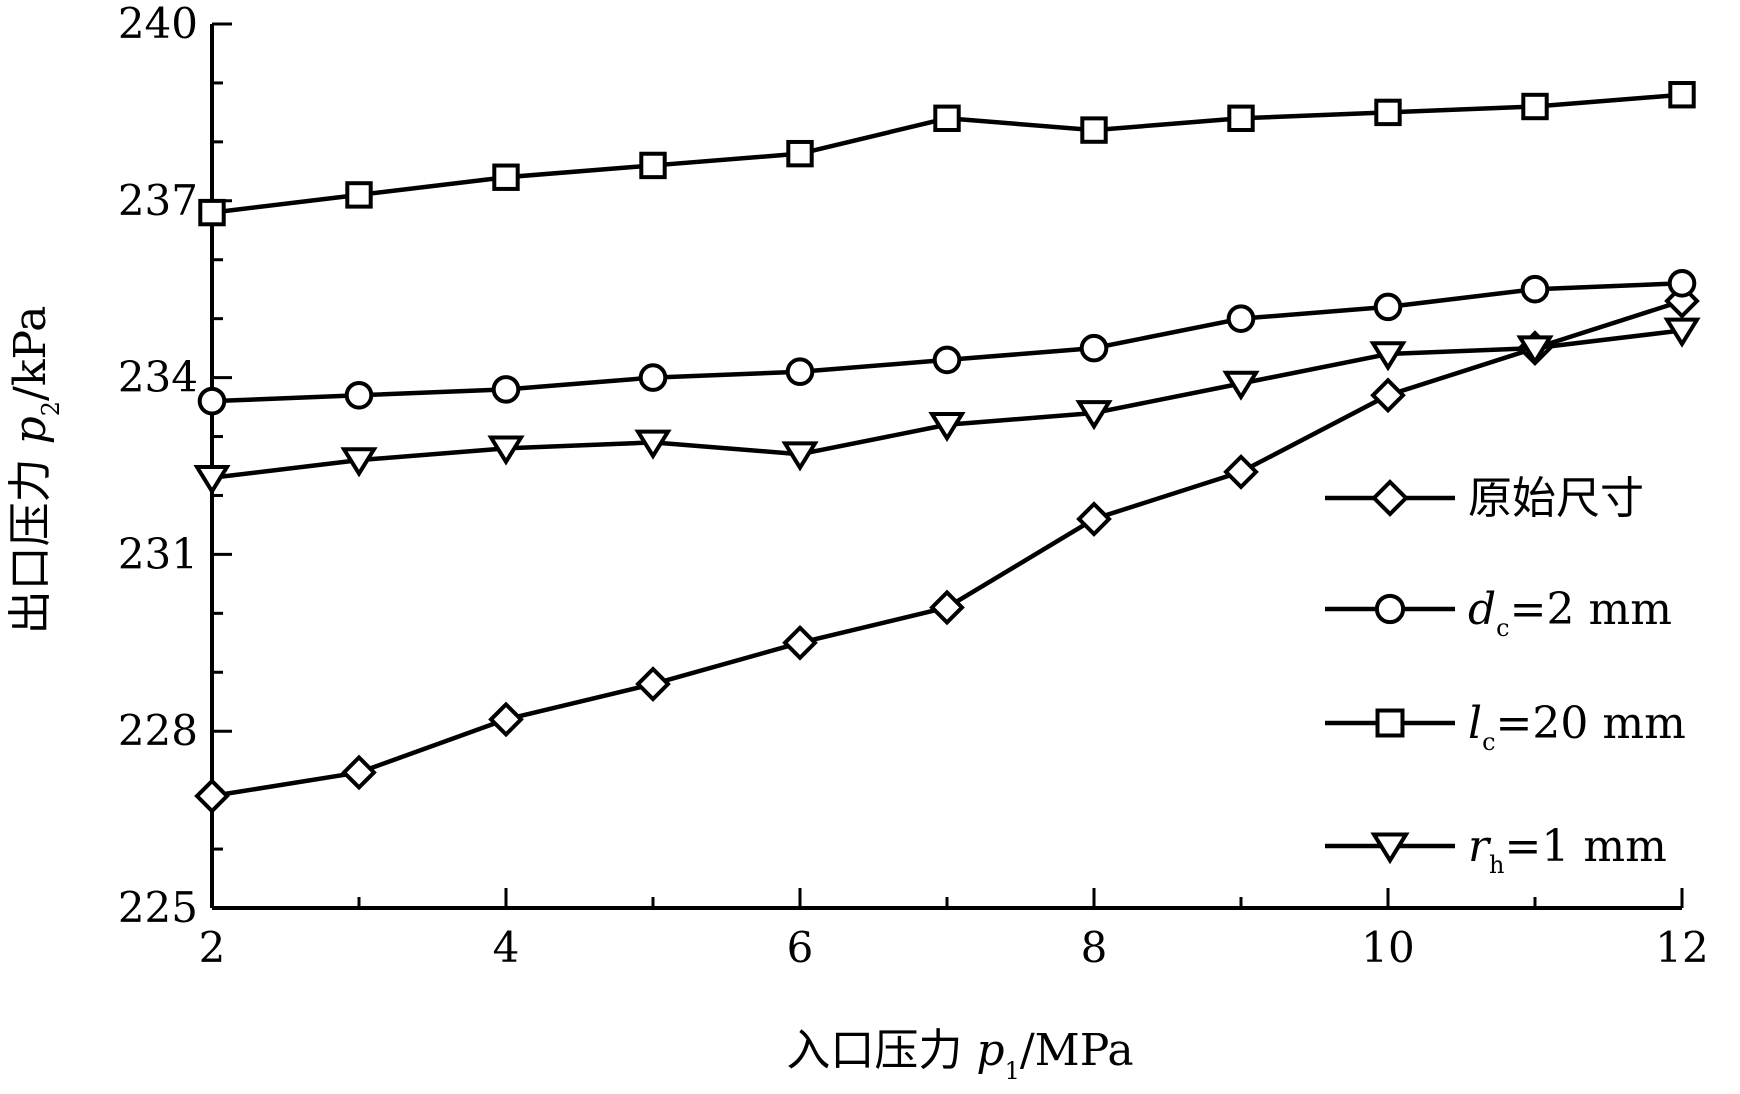 The width and height of the screenshot is (1740, 1094). Describe the element at coordinates (1390, 609) in the screenshot. I see `circle-marker` at that location.